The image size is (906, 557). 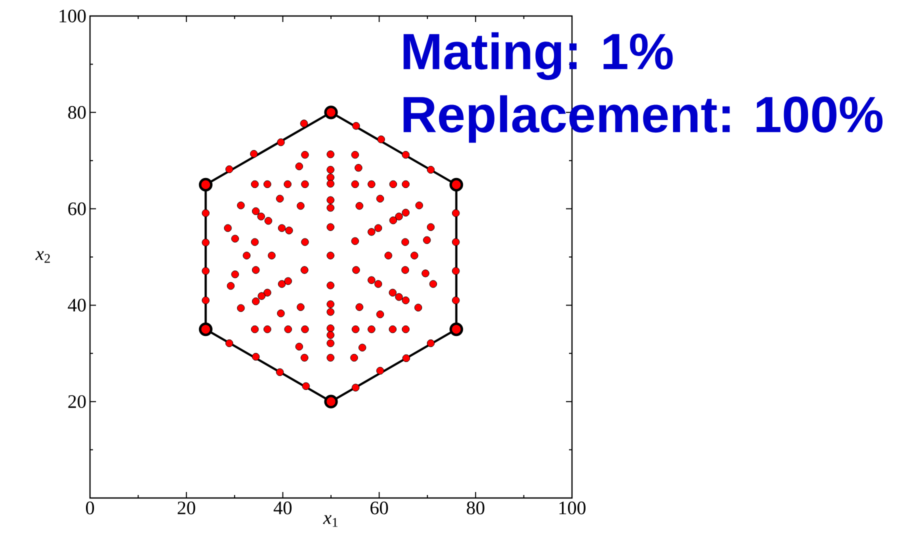 What do you see at coordinates (187, 508) in the screenshot?
I see `x-tick-label: 20` at bounding box center [187, 508].